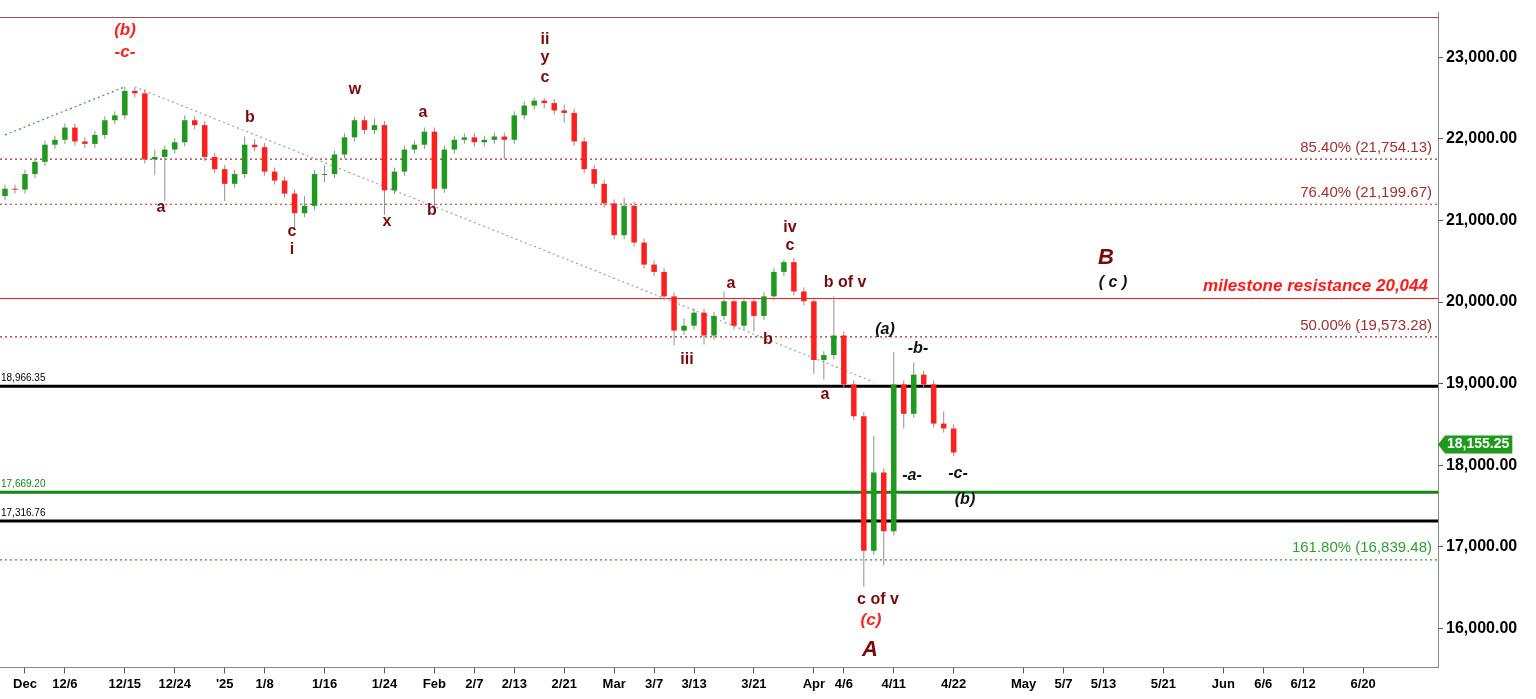 The width and height of the screenshot is (1536, 699). What do you see at coordinates (654, 683) in the screenshot?
I see `x-tick-label: 3/7` at bounding box center [654, 683].